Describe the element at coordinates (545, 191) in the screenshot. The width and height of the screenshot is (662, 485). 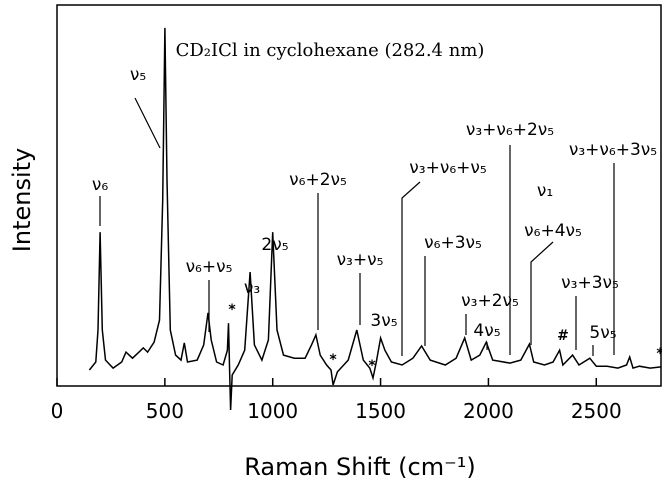
I see `peak-annotation: ν₁` at that location.